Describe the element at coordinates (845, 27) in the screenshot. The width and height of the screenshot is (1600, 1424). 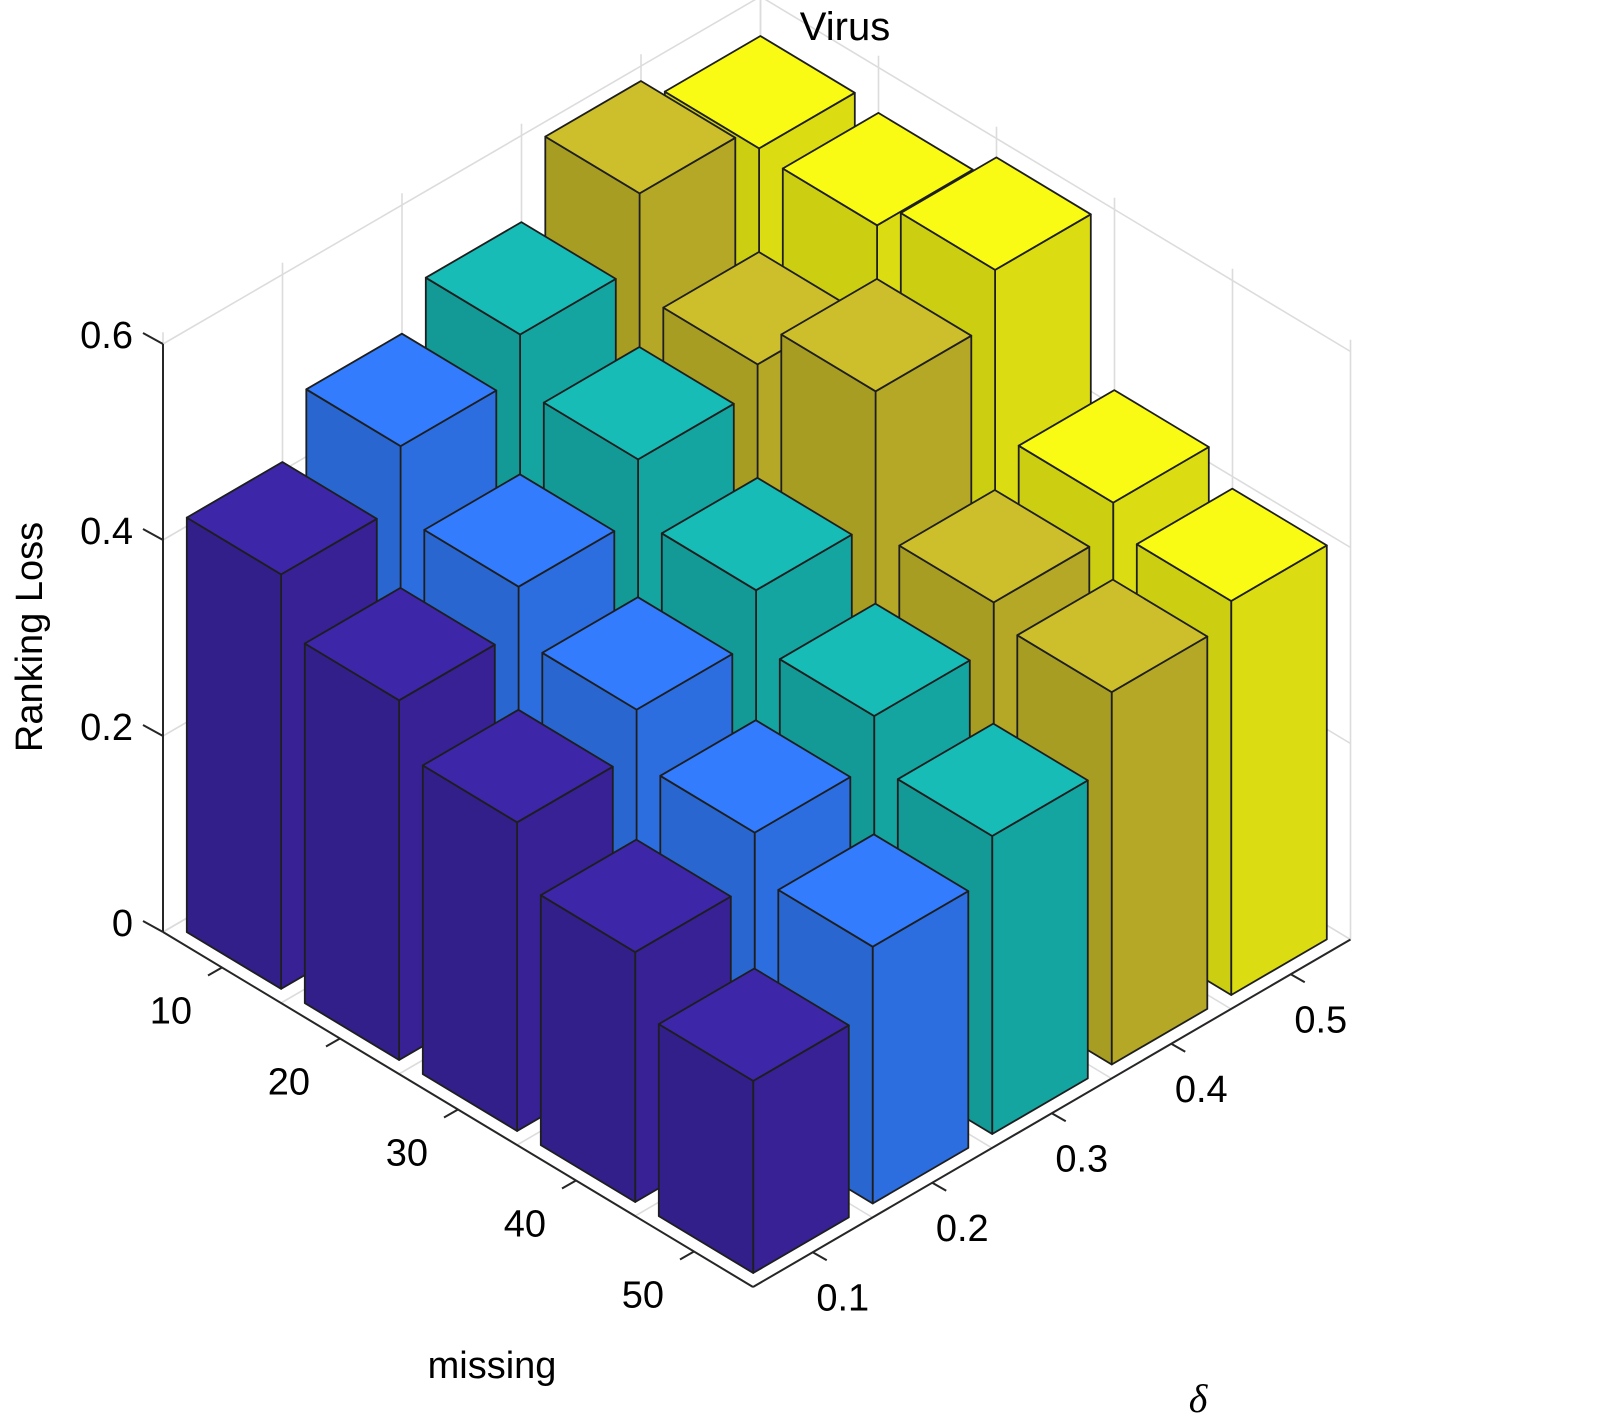
I see `chart-title: Virus` at that location.